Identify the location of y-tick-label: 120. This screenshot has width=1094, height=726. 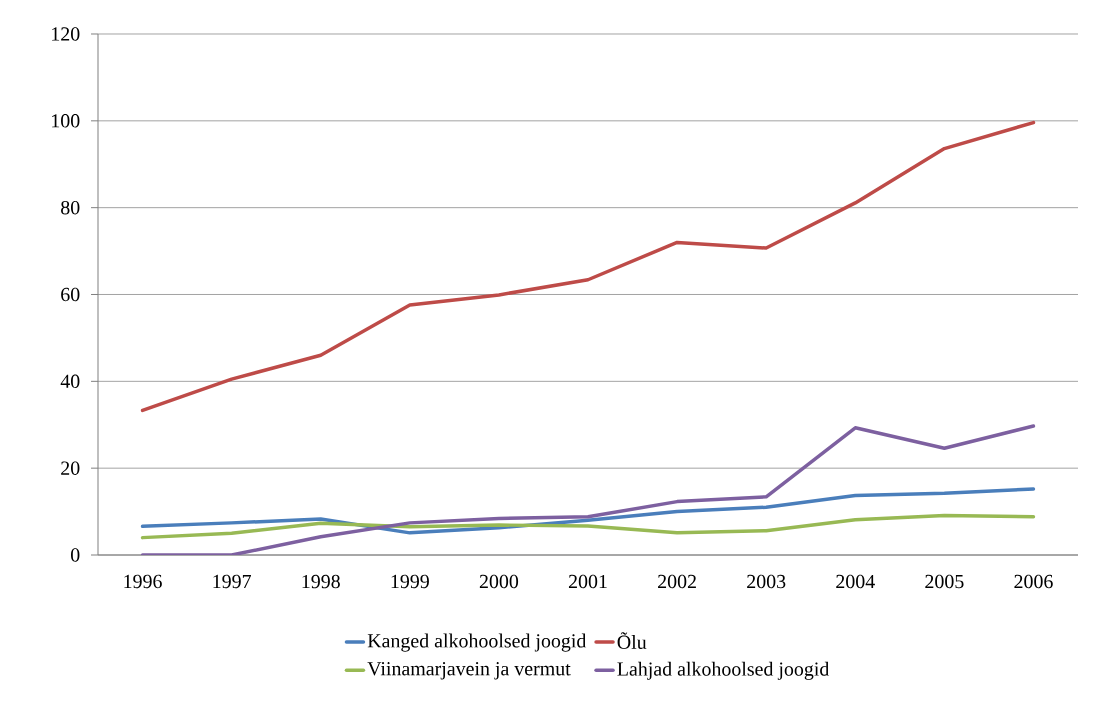
(66, 34).